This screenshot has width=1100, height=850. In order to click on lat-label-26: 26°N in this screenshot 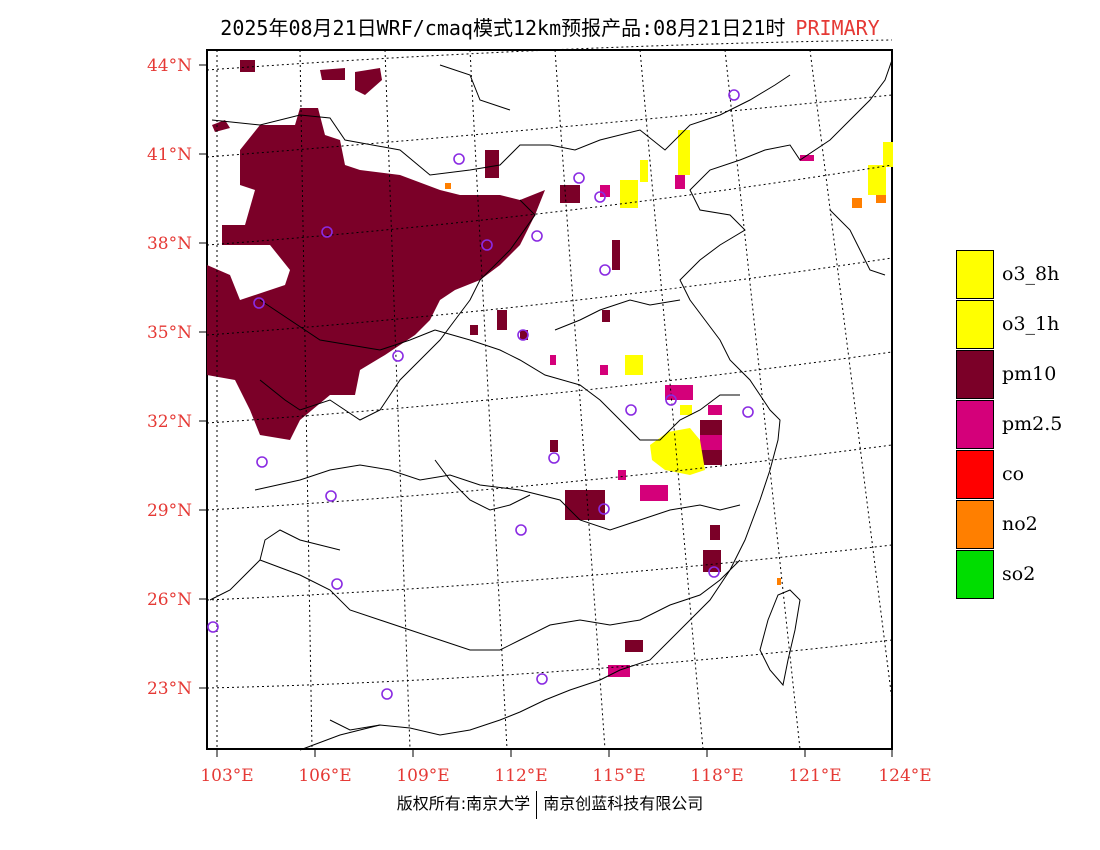, I will do `click(169, 600)`.